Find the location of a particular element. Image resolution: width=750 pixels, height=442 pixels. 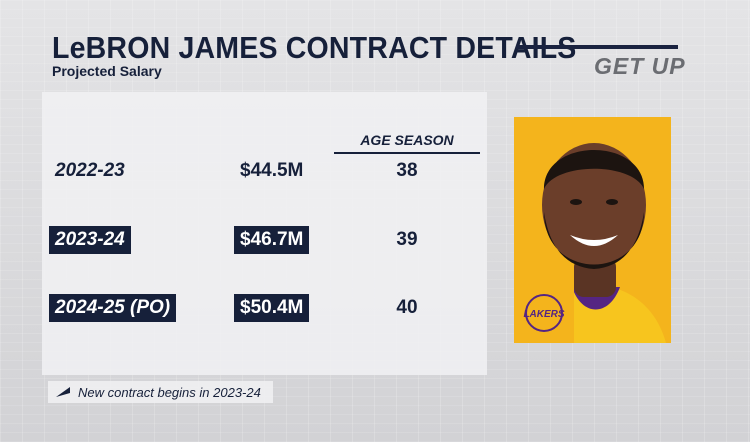

salary-value: $50.4M is located at coordinates (272, 308).